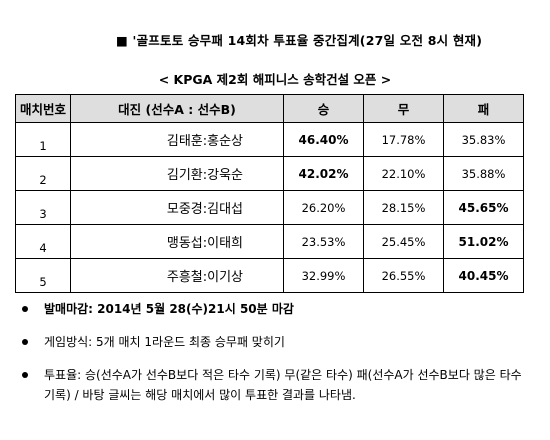 This screenshot has width=550, height=440. I want to click on lose-rate: 40.45%, so click(483, 275).